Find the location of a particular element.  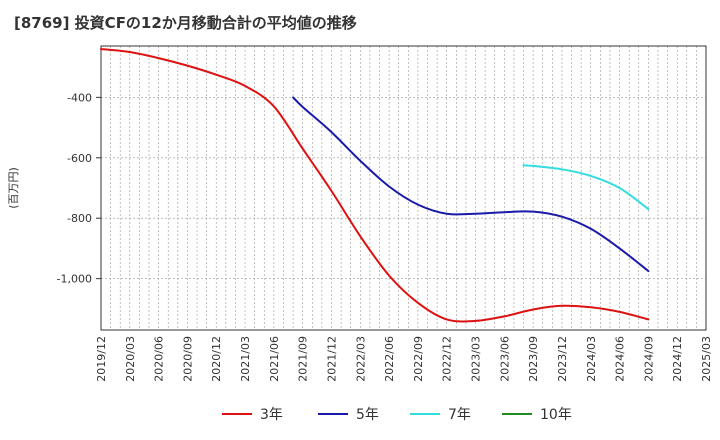

legend-label: 10年 is located at coordinates (556, 415).